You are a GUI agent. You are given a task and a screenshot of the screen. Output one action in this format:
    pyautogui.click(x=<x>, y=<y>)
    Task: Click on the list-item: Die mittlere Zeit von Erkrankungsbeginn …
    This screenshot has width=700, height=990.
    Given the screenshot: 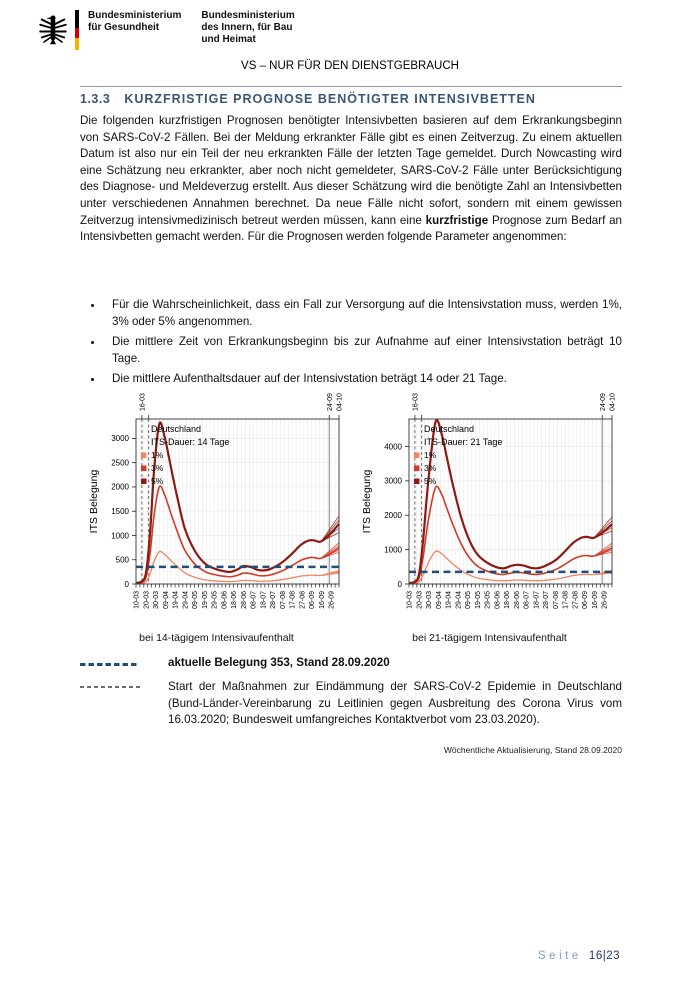 What is the action you would take?
    pyautogui.click(x=363, y=350)
    